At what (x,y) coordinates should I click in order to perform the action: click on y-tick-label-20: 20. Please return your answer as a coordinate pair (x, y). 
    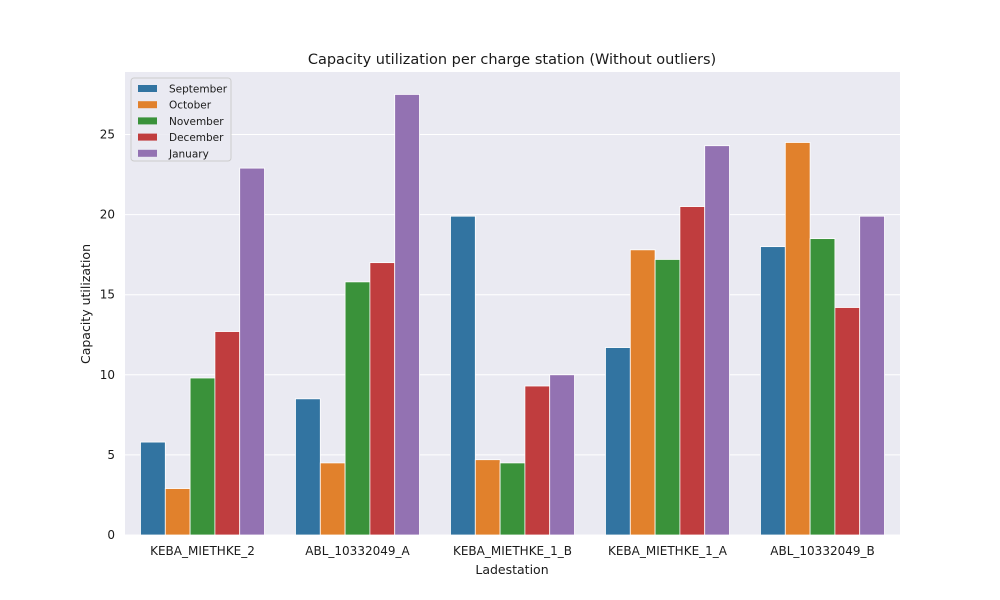
    Looking at the image, I should click on (107, 215).